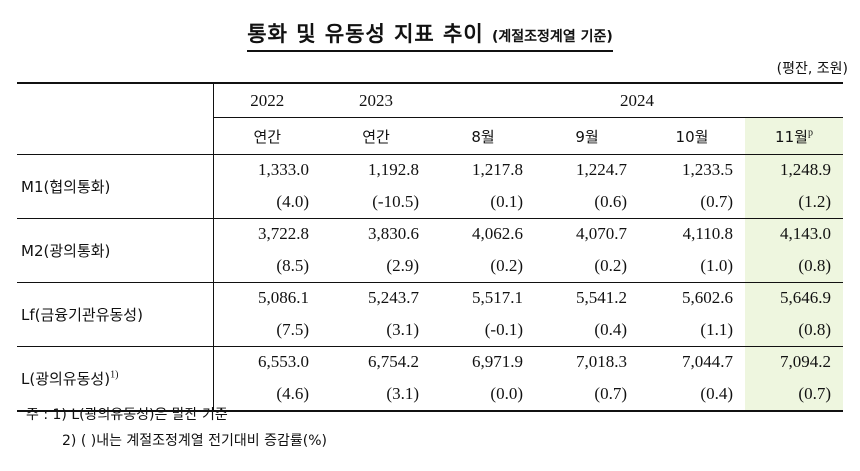  I want to click on prelim-mark: p, so click(810, 132).